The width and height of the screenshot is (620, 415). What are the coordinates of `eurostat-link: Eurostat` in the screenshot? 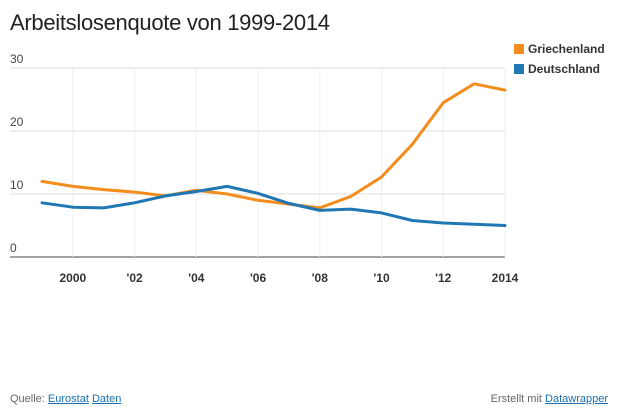 It's located at (68, 399).